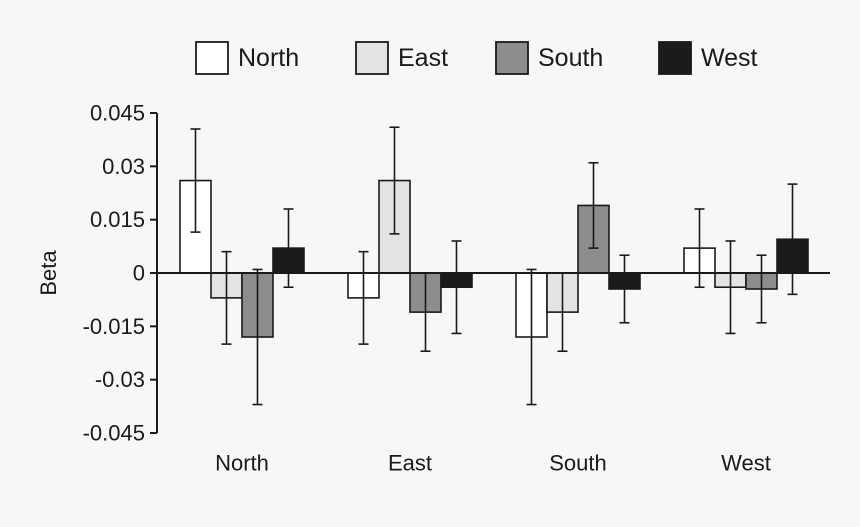 This screenshot has width=860, height=527. Describe the element at coordinates (114, 326) in the screenshot. I see `y-tick-label: -0.015` at that location.